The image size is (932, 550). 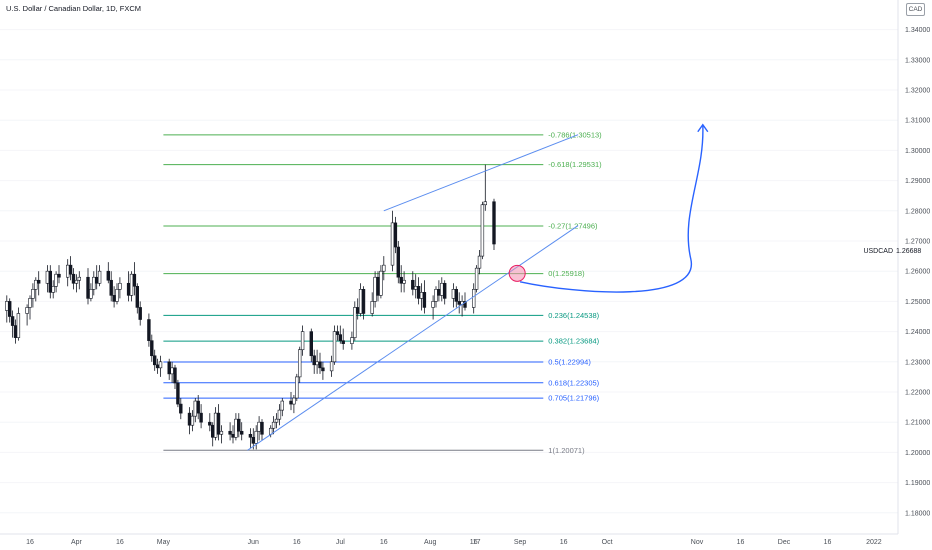 What do you see at coordinates (573, 382) in the screenshot?
I see `fib-level-label: 0.618(1.22305)` at bounding box center [573, 382].